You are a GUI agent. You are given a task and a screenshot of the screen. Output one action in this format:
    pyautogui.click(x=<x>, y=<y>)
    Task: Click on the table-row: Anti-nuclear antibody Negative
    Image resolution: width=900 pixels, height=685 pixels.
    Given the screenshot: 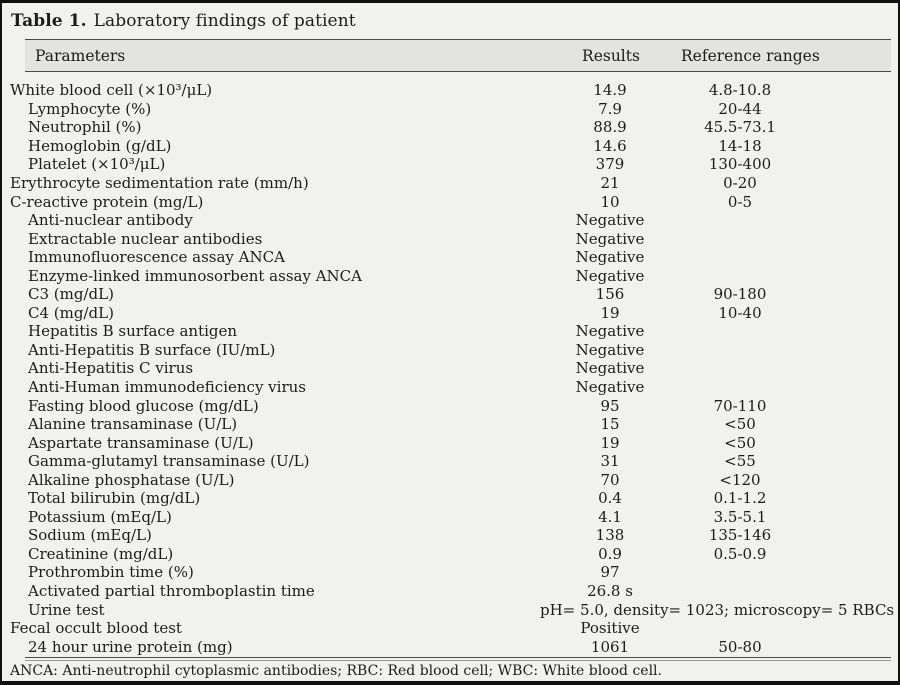 What is the action you would take?
    pyautogui.click(x=450, y=220)
    